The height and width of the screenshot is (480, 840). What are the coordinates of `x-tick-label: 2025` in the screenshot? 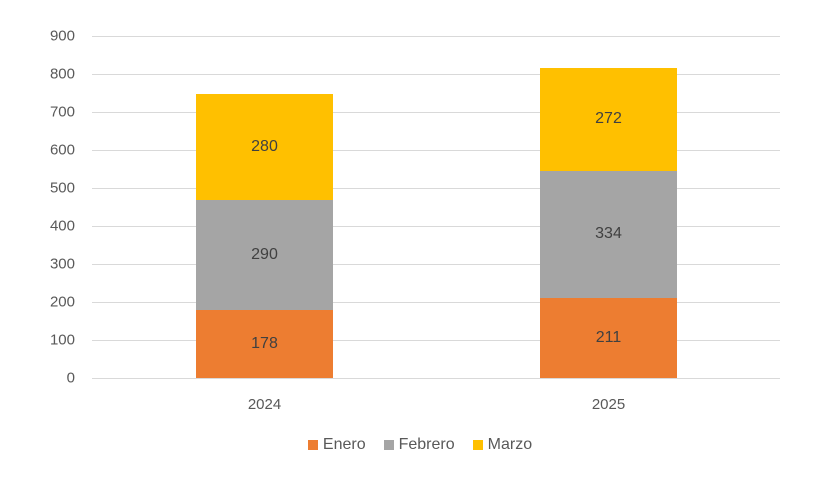 It's located at (608, 404).